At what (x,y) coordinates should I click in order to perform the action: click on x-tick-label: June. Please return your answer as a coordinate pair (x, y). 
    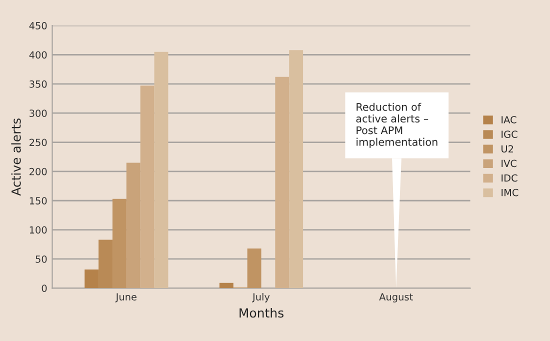
    Looking at the image, I should click on (125, 297).